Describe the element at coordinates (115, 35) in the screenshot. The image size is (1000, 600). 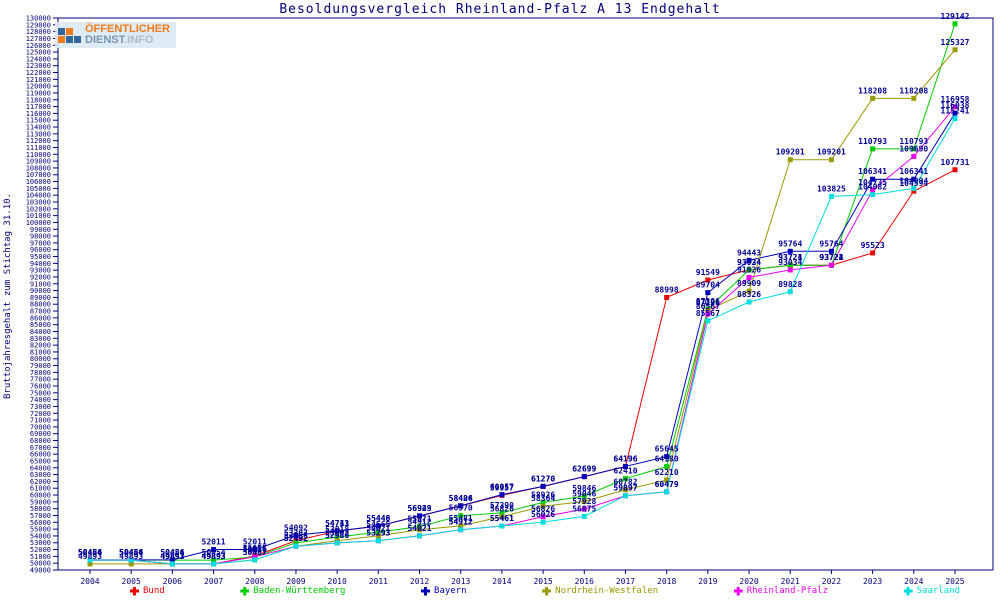
I see `logo: ÖFFENTLICHER DIENST.INFO` at that location.